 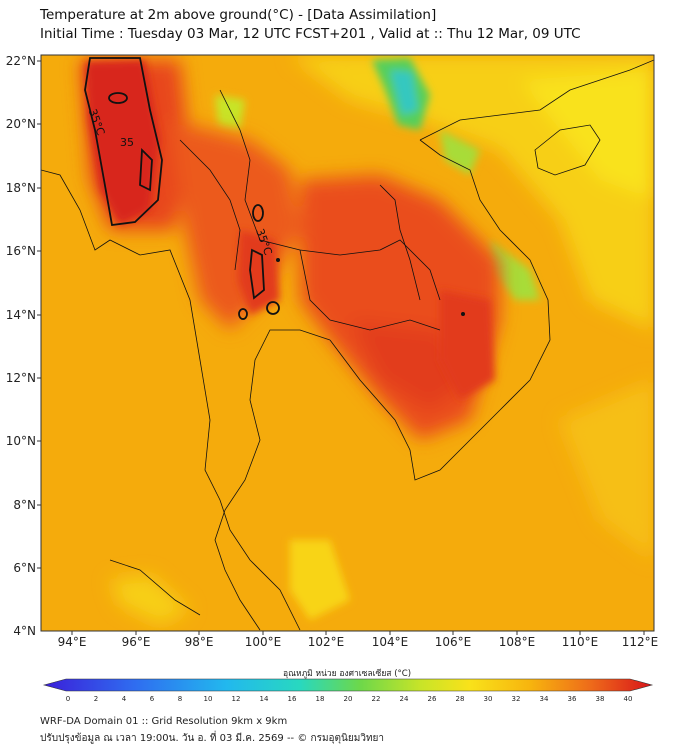 What do you see at coordinates (68, 699) in the screenshot?
I see `colorbar-tick-label: 0` at bounding box center [68, 699].